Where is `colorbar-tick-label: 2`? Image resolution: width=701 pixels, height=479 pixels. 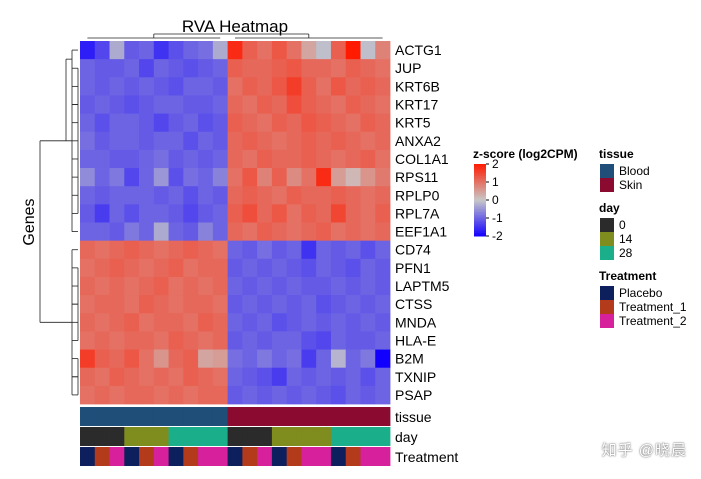 colorbar-tick-label: 2 is located at coordinates (495, 164).